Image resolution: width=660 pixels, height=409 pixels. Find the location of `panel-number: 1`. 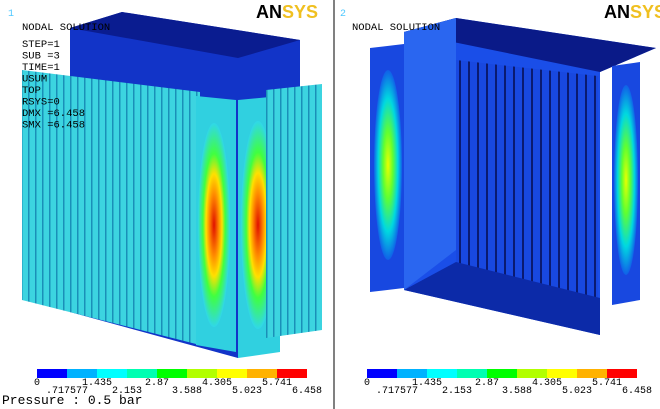

panel-number: 1 is located at coordinates (11, 14).